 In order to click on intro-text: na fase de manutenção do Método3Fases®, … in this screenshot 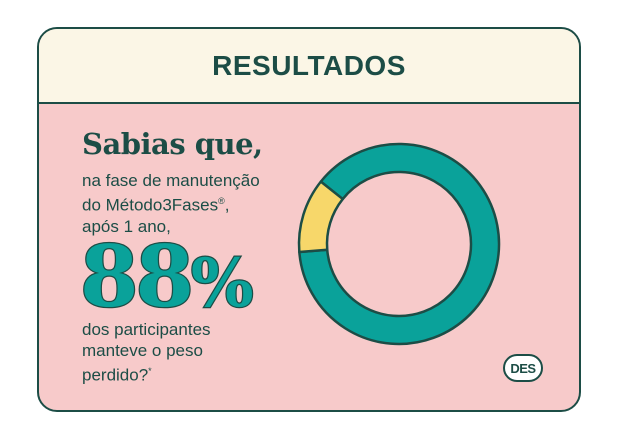, I will do `click(171, 203)`.